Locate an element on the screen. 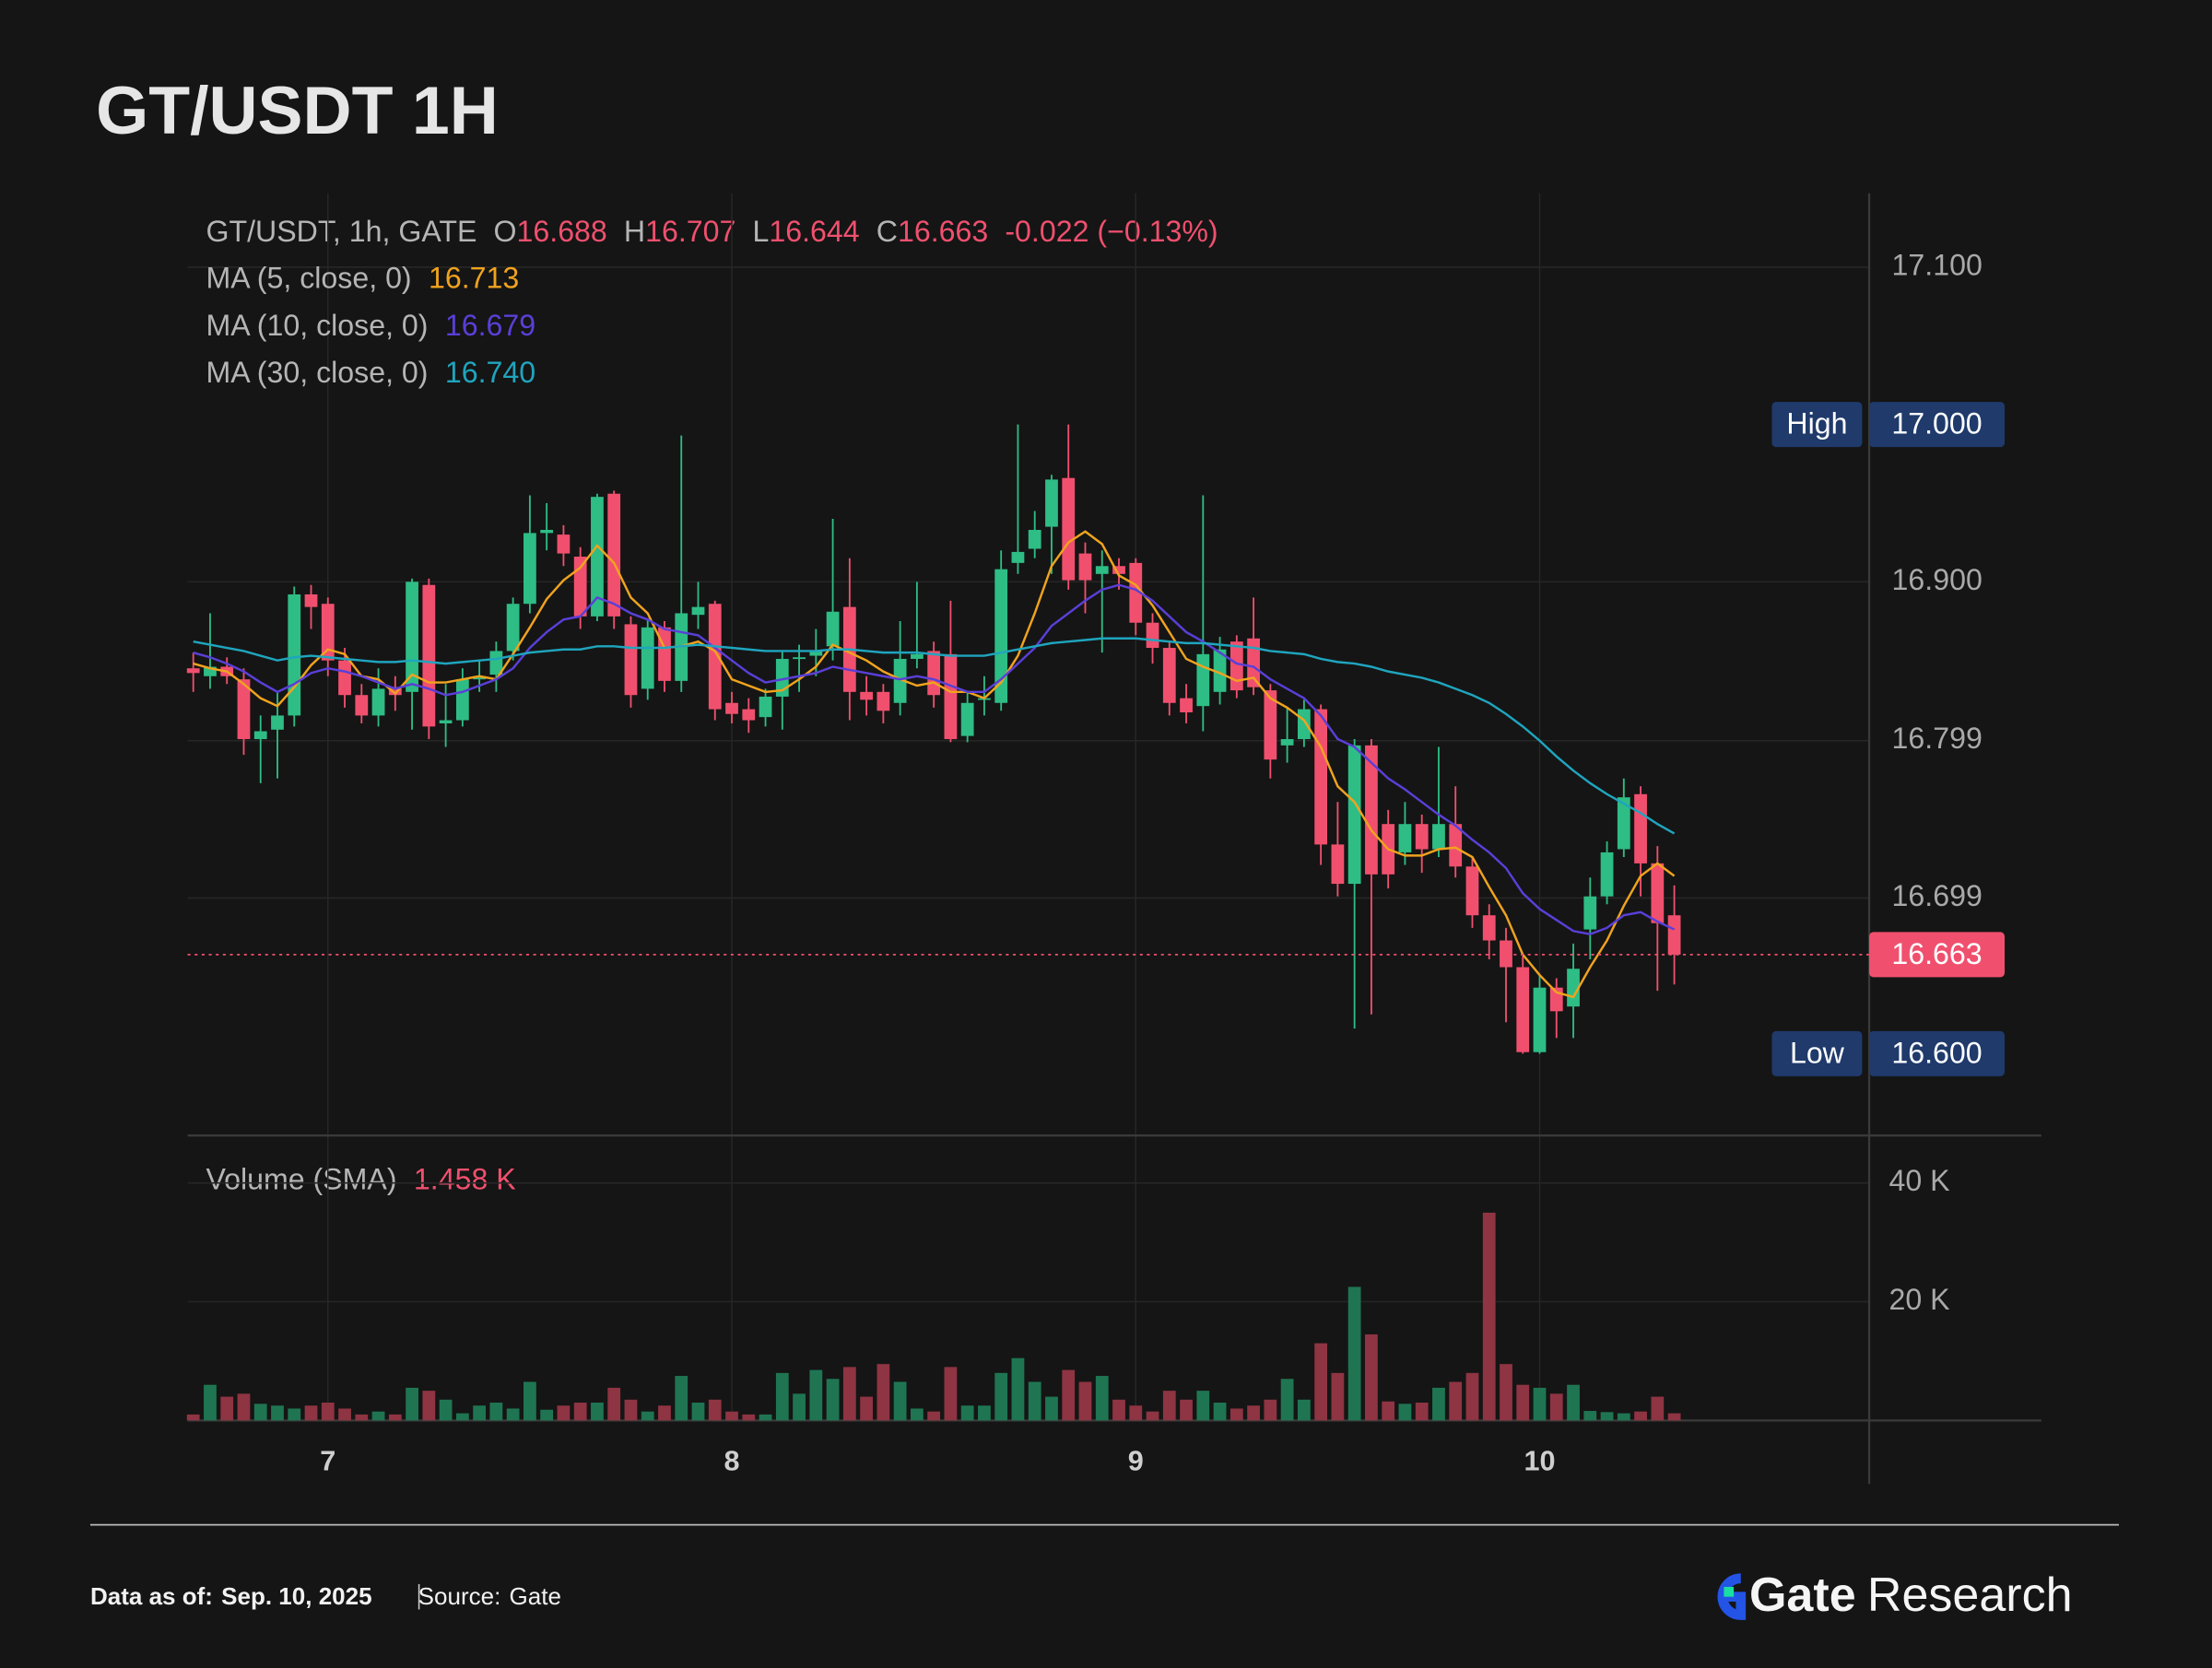 The width and height of the screenshot is (2212, 1668). legend-name: MA (30, close, 0) is located at coordinates (317, 373).